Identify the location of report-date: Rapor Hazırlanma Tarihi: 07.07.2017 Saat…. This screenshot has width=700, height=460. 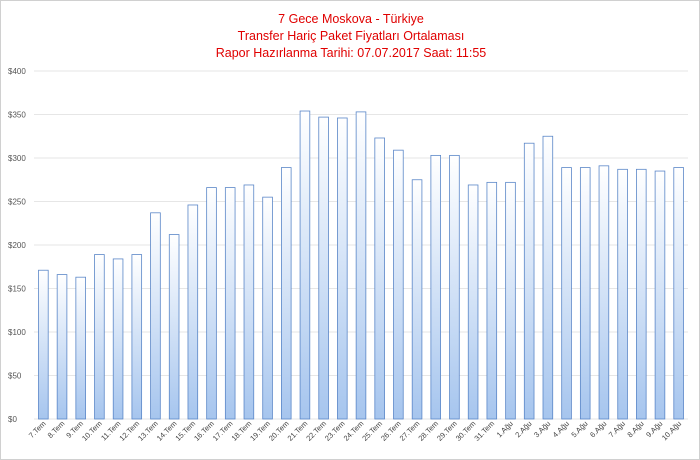
(351, 53).